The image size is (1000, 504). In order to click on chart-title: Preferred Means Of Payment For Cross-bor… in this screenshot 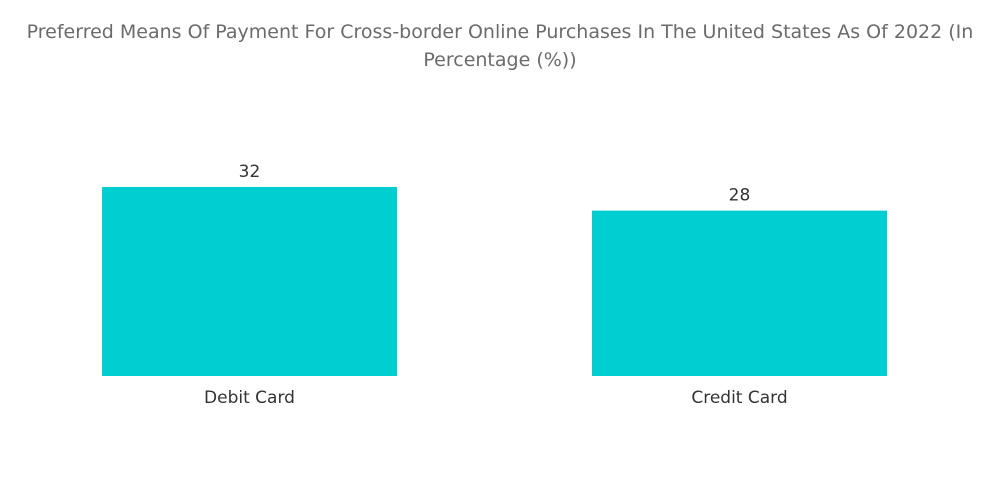, I will do `click(500, 46)`.